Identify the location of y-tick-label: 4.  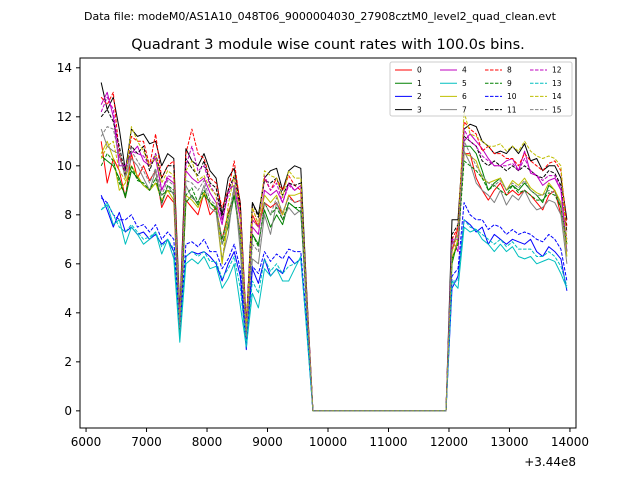
(68, 313).